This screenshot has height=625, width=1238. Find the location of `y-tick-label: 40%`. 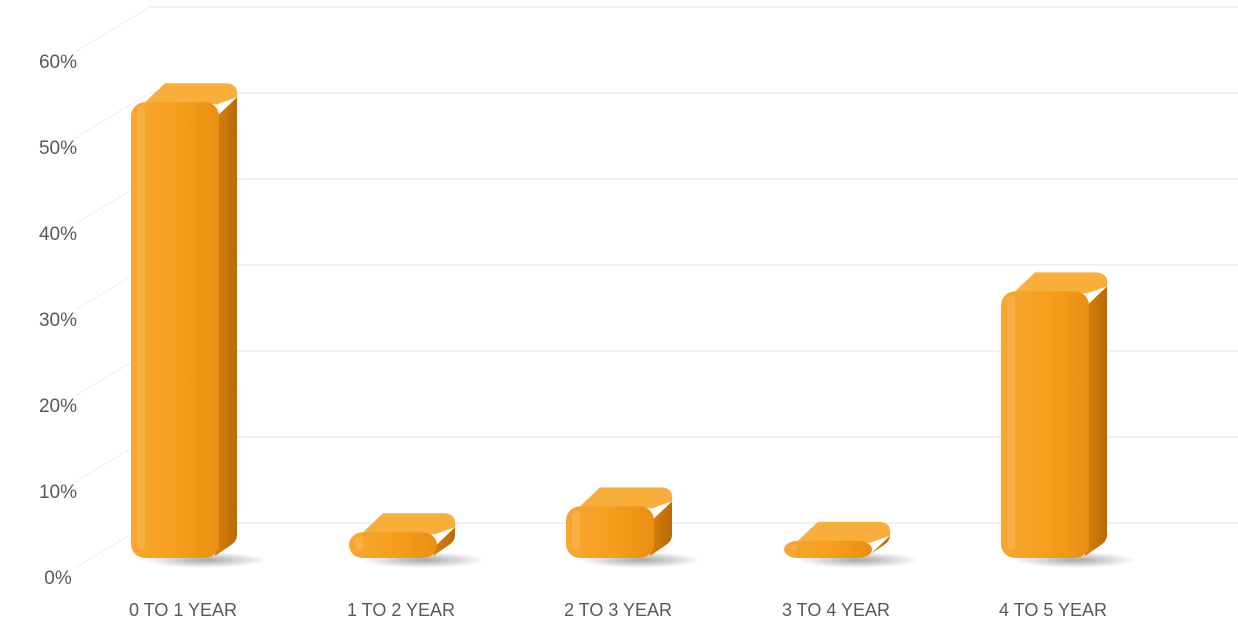

y-tick-label: 40% is located at coordinates (58, 234).